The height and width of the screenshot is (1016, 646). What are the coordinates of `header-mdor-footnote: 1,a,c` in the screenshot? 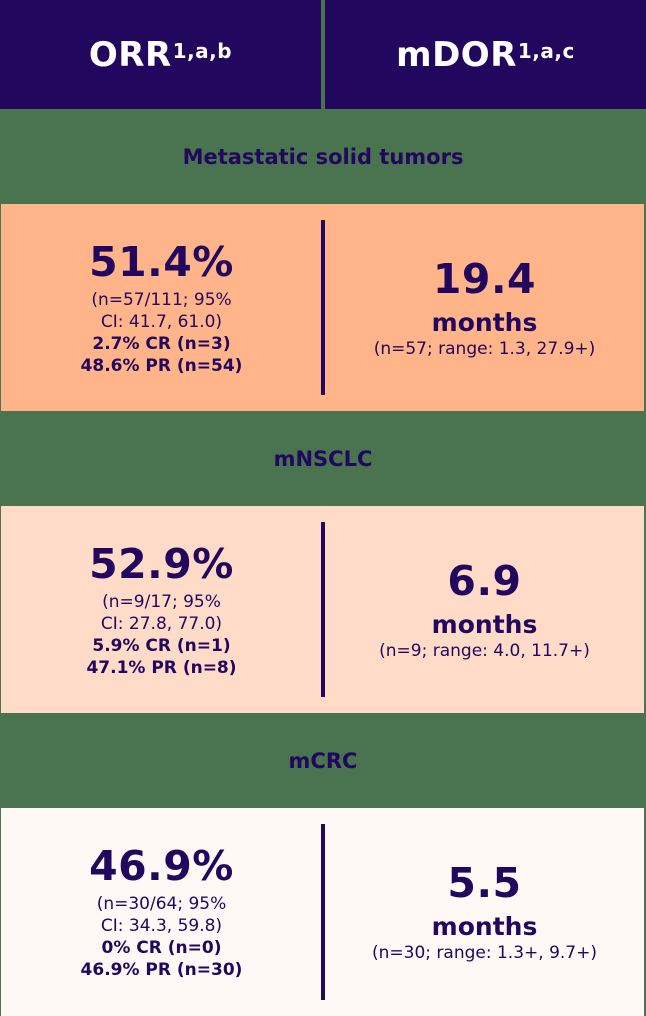 It's located at (546, 50).